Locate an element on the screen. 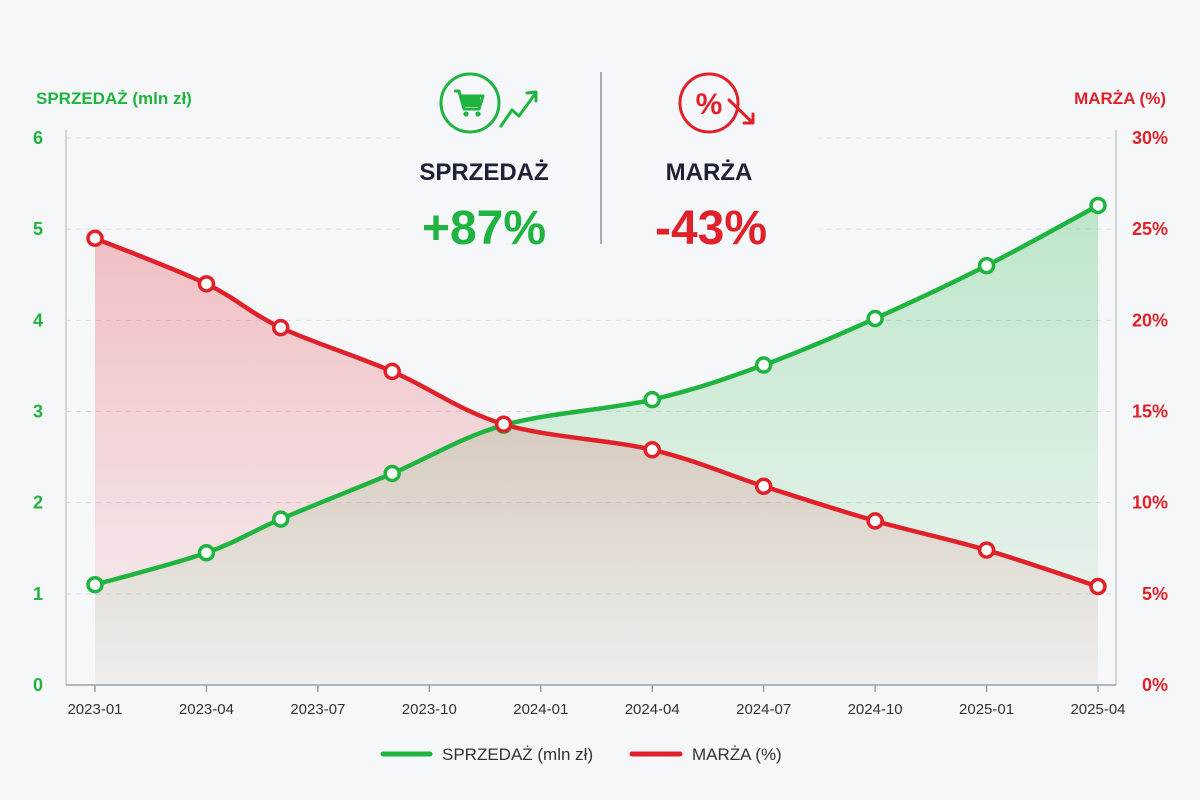 This screenshot has width=1200, height=800. x-tick-label: 2024-01 is located at coordinates (540, 709).